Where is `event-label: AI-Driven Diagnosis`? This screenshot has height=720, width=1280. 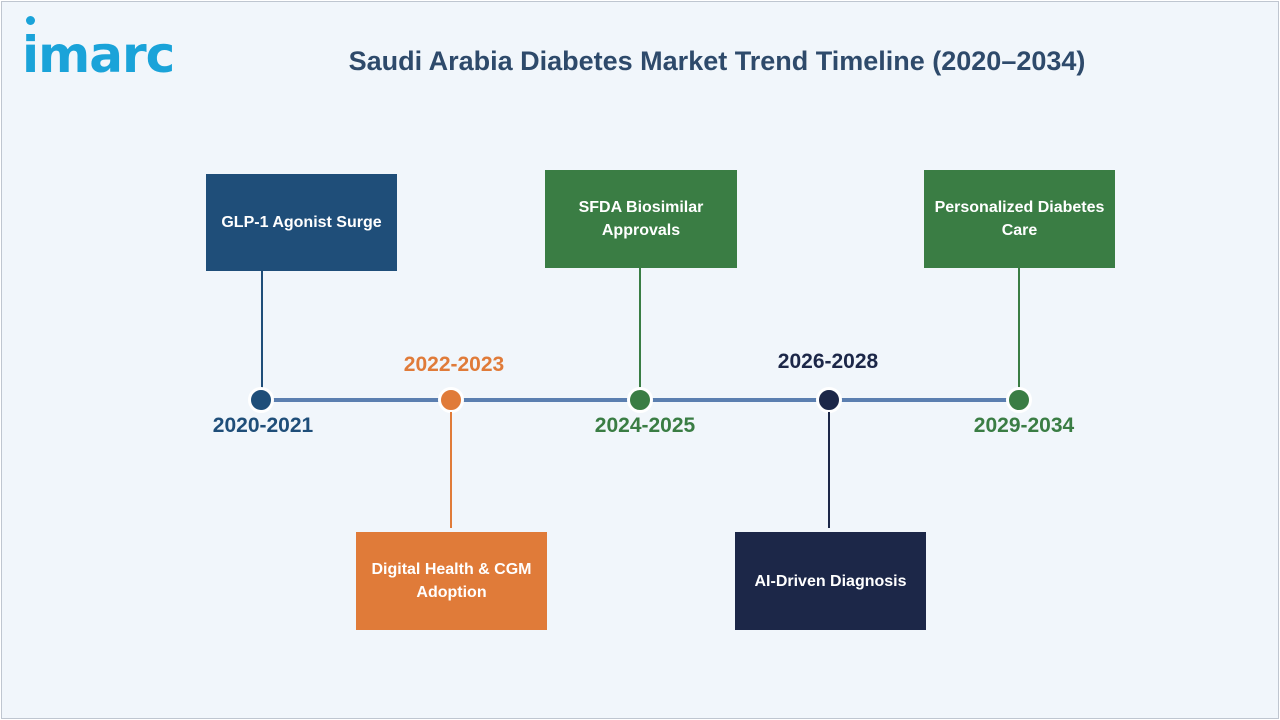
event-label: AI-Driven Diagnosis is located at coordinates (830, 581).